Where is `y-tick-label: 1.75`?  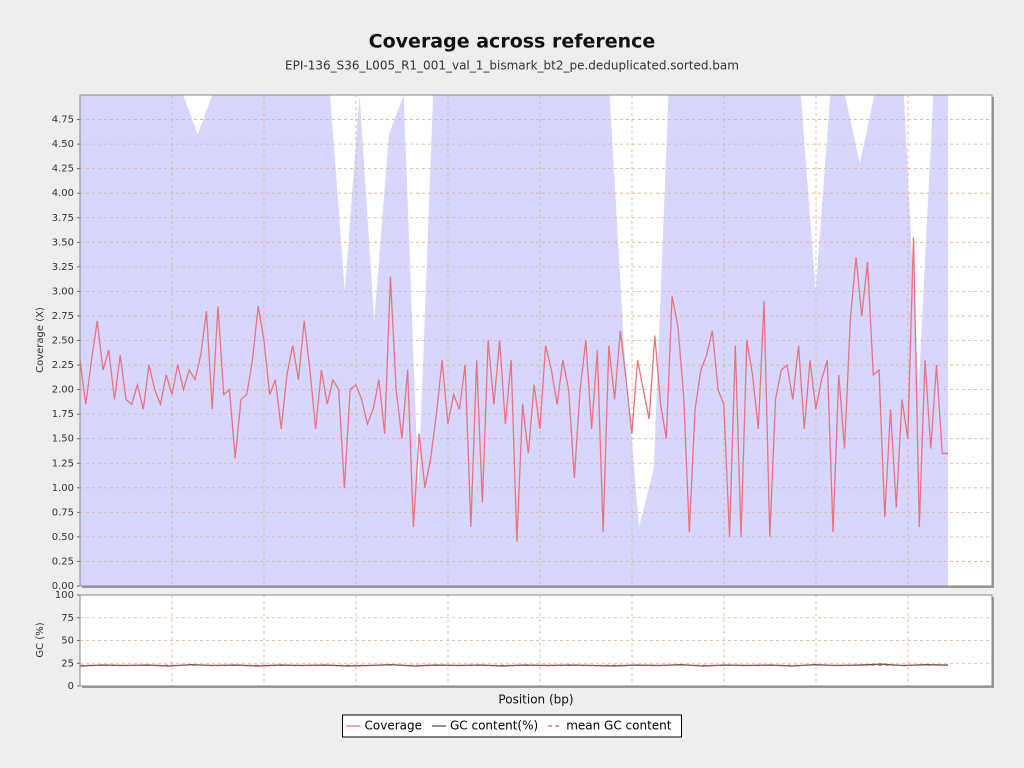 y-tick-label: 1.75 is located at coordinates (63, 414).